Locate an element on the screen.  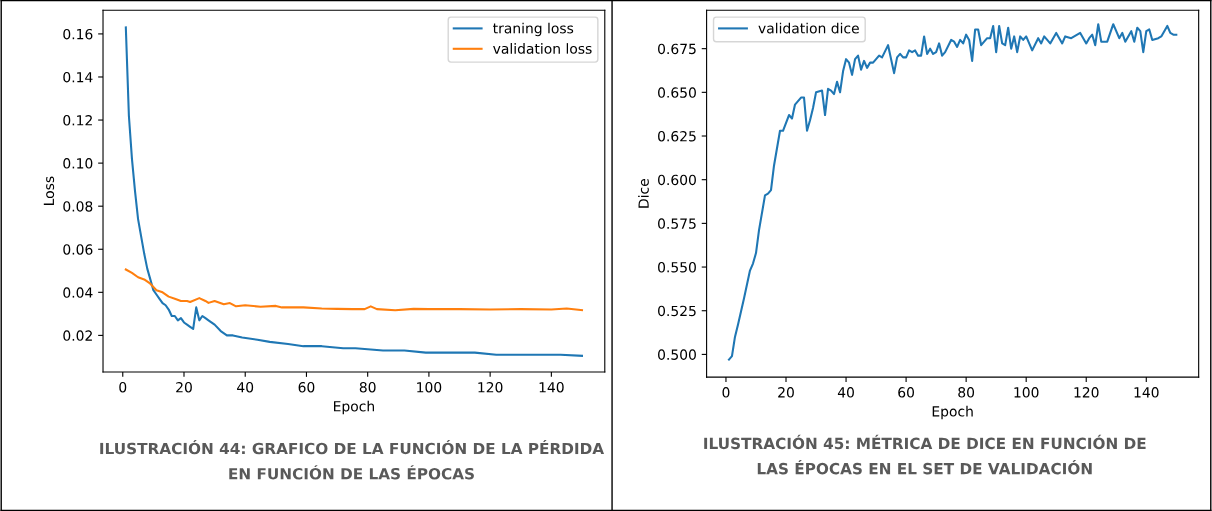
y-axis-title: Loss is located at coordinates (49, 190).